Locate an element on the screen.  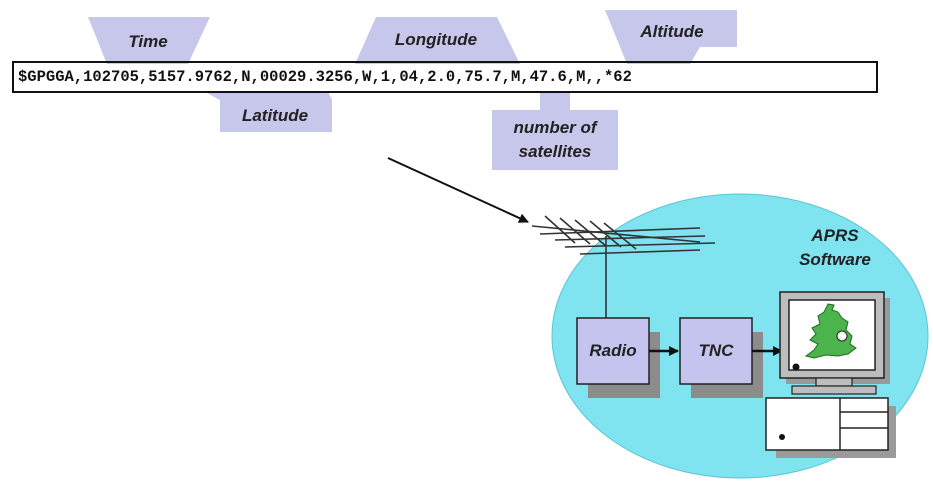
tnc-box is located at coordinates (716, 351).